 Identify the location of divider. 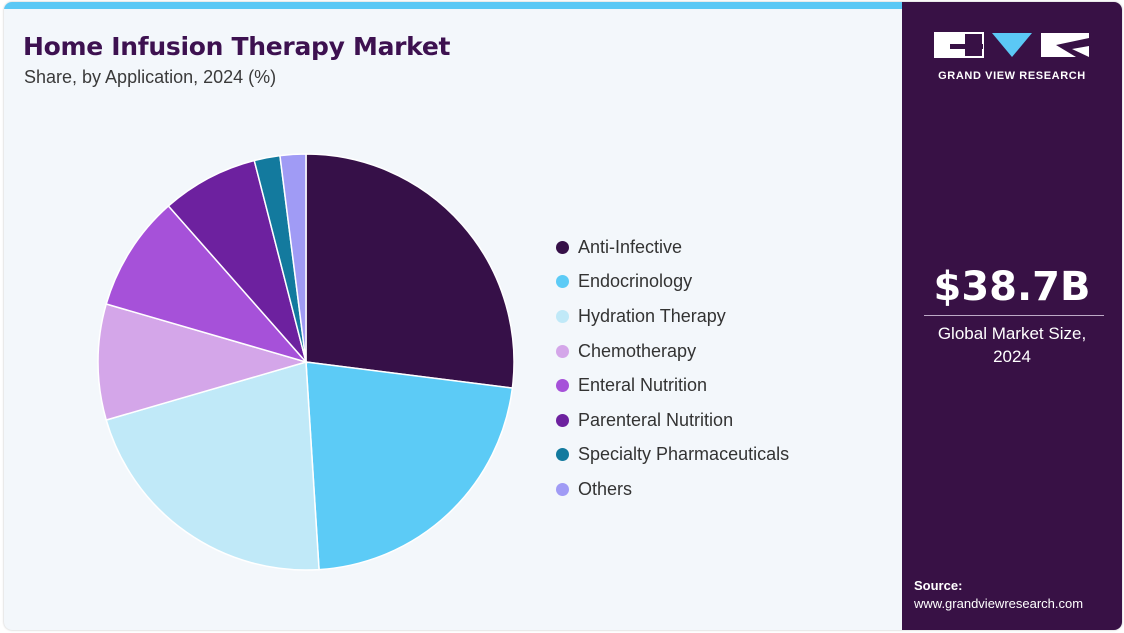
(1014, 315).